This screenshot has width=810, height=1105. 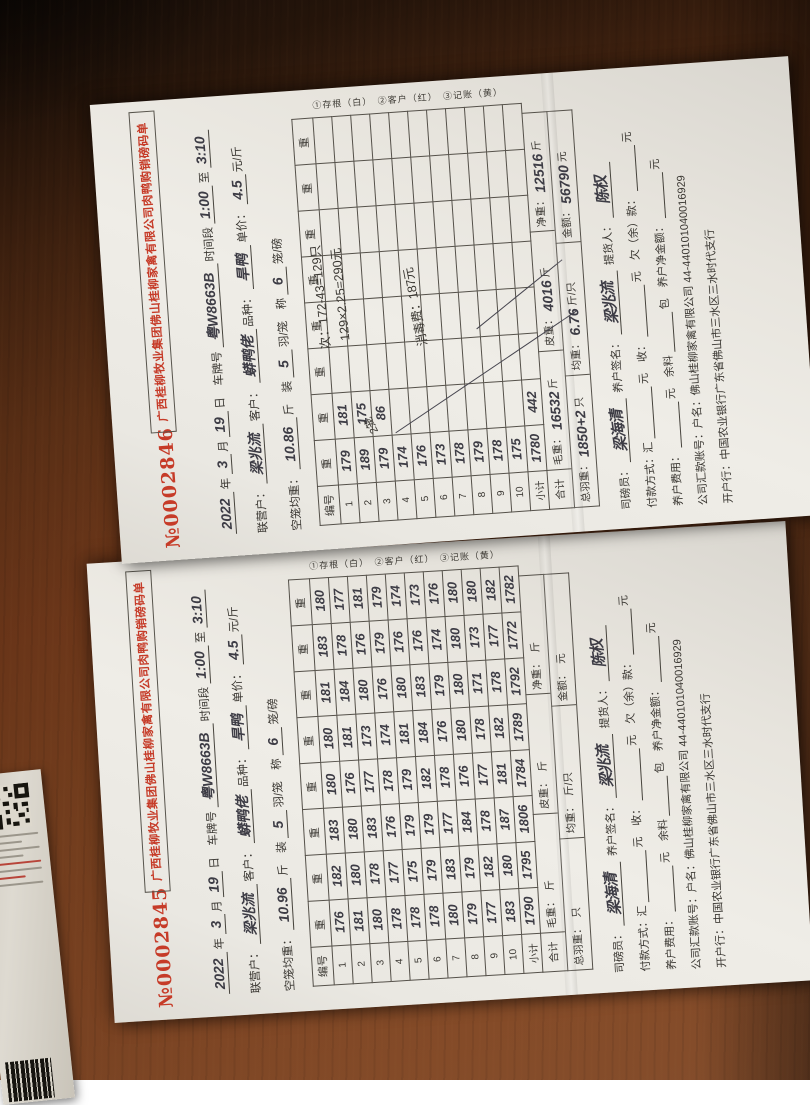 What do you see at coordinates (456, 958) in the screenshot?
I see `row-label: 7` at bounding box center [456, 958].